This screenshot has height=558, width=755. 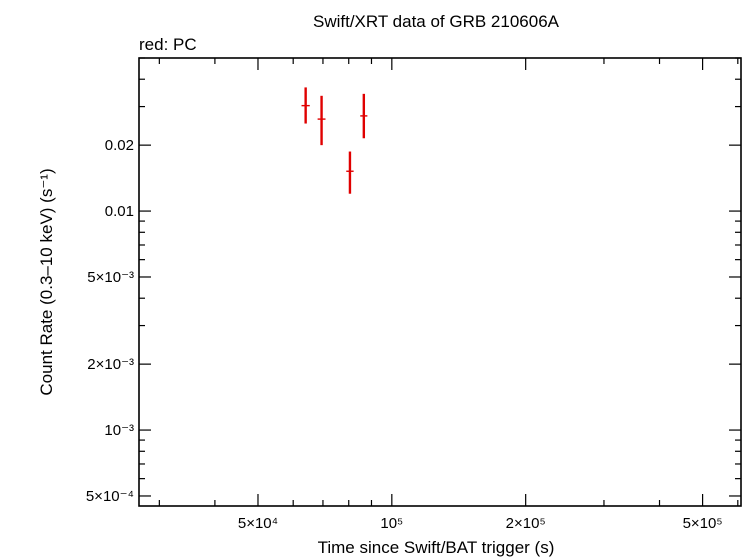 I want to click on y-tick-label: 0.02, so click(x=119, y=145).